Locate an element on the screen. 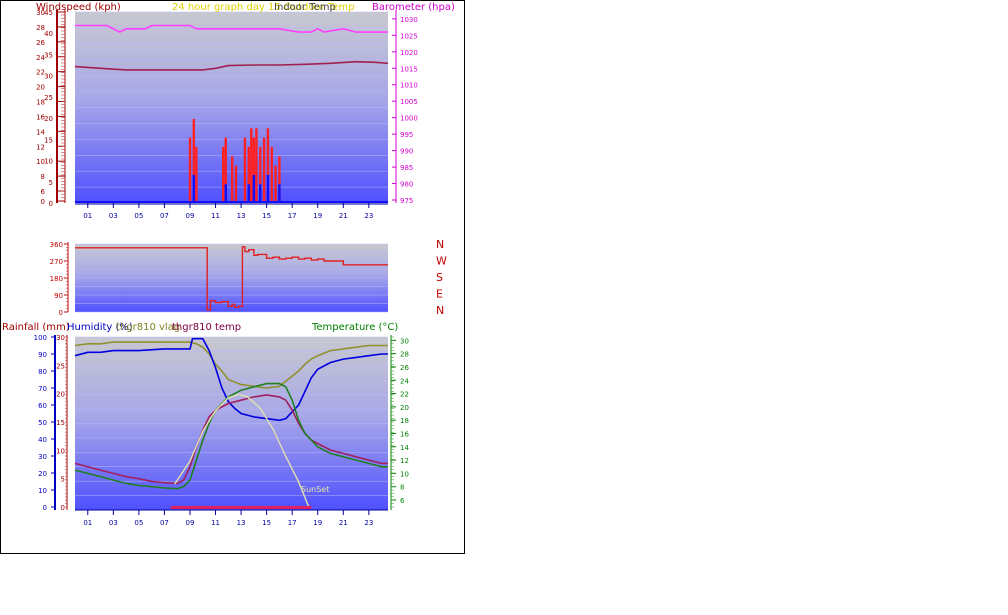 The width and height of the screenshot is (1008, 615). right-tick-label: 1000 is located at coordinates (409, 119).